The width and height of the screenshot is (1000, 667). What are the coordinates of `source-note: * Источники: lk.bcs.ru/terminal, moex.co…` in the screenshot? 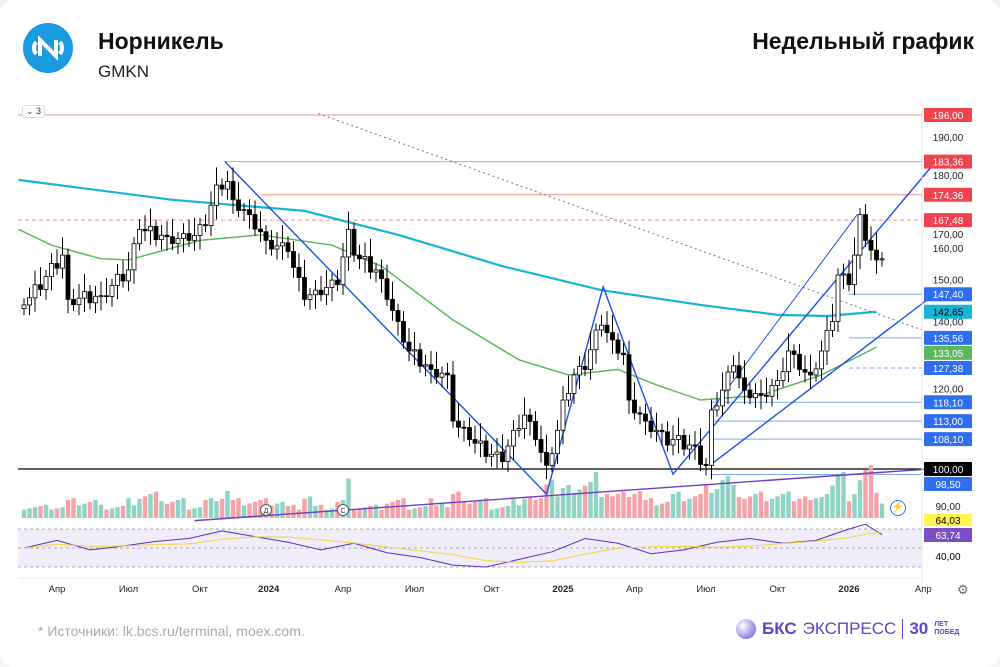 It's located at (171, 631).